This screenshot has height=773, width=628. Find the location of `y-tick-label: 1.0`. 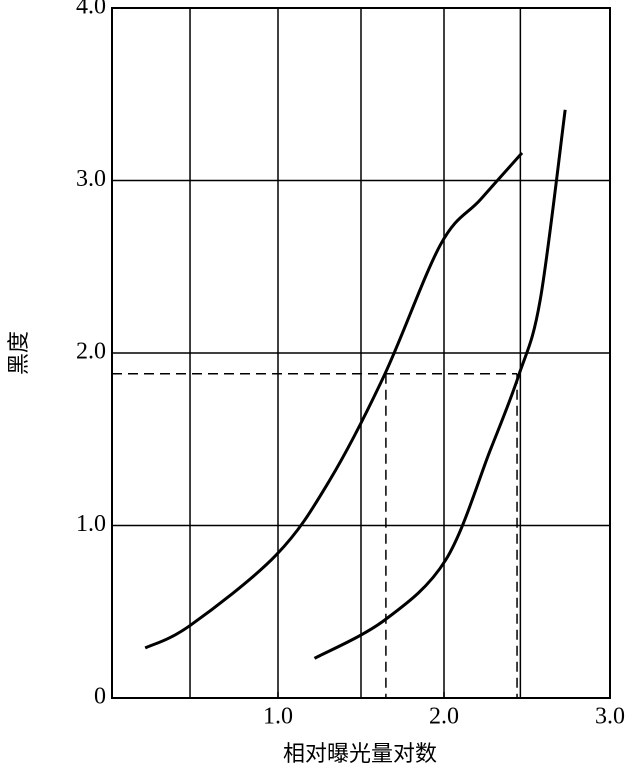

y-tick-label: 1.0 is located at coordinates (91, 524).